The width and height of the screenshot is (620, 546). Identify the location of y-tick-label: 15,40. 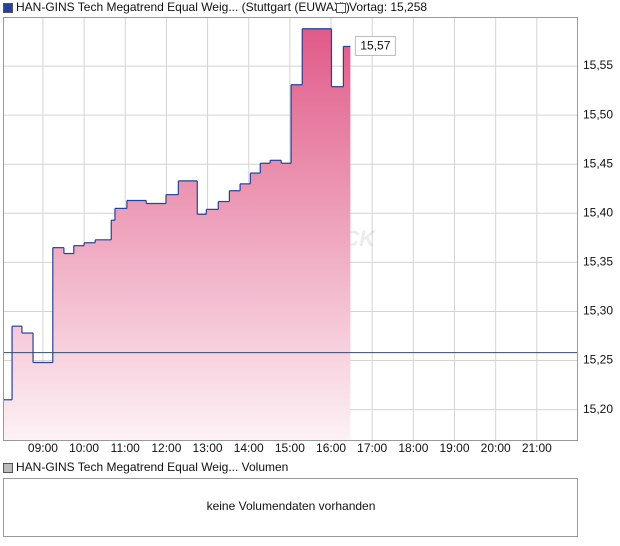
(598, 212).